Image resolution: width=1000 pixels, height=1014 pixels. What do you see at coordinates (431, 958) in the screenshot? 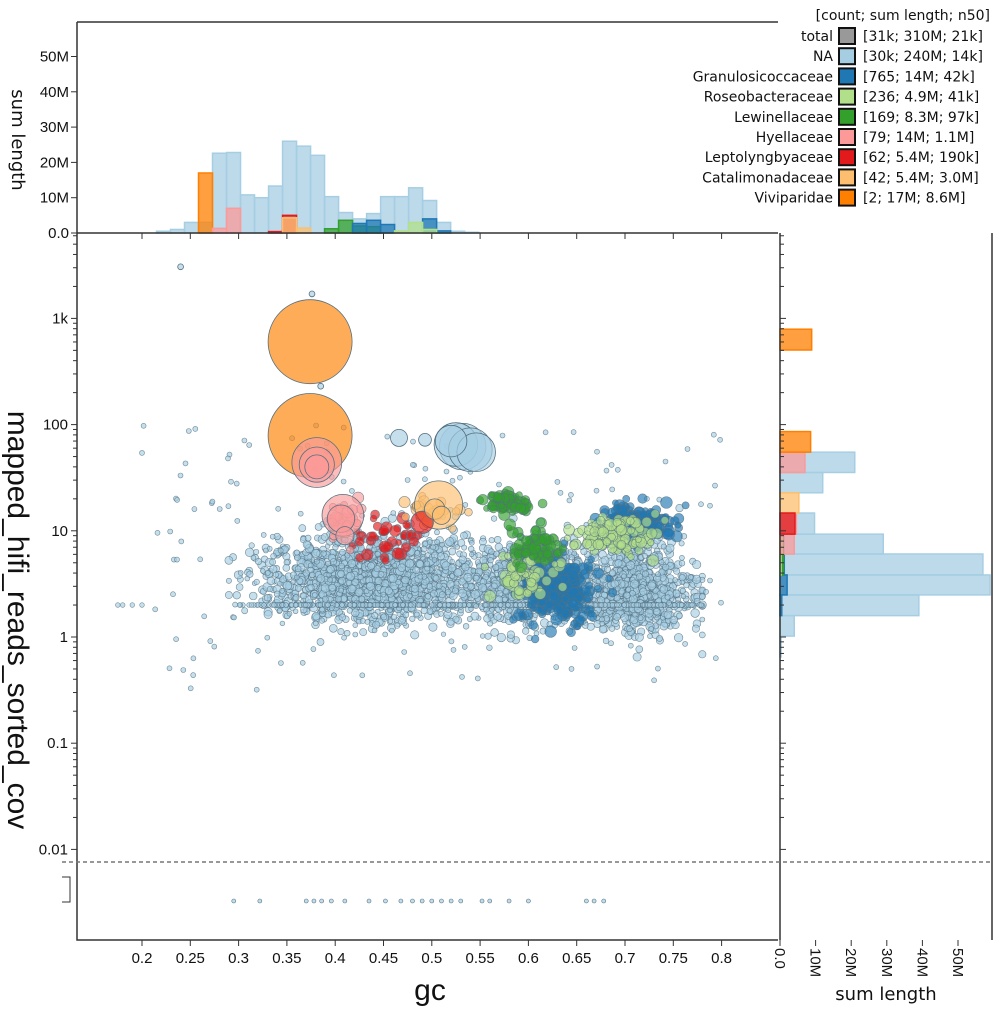
I see `x-tick-label: 0.5` at bounding box center [431, 958].